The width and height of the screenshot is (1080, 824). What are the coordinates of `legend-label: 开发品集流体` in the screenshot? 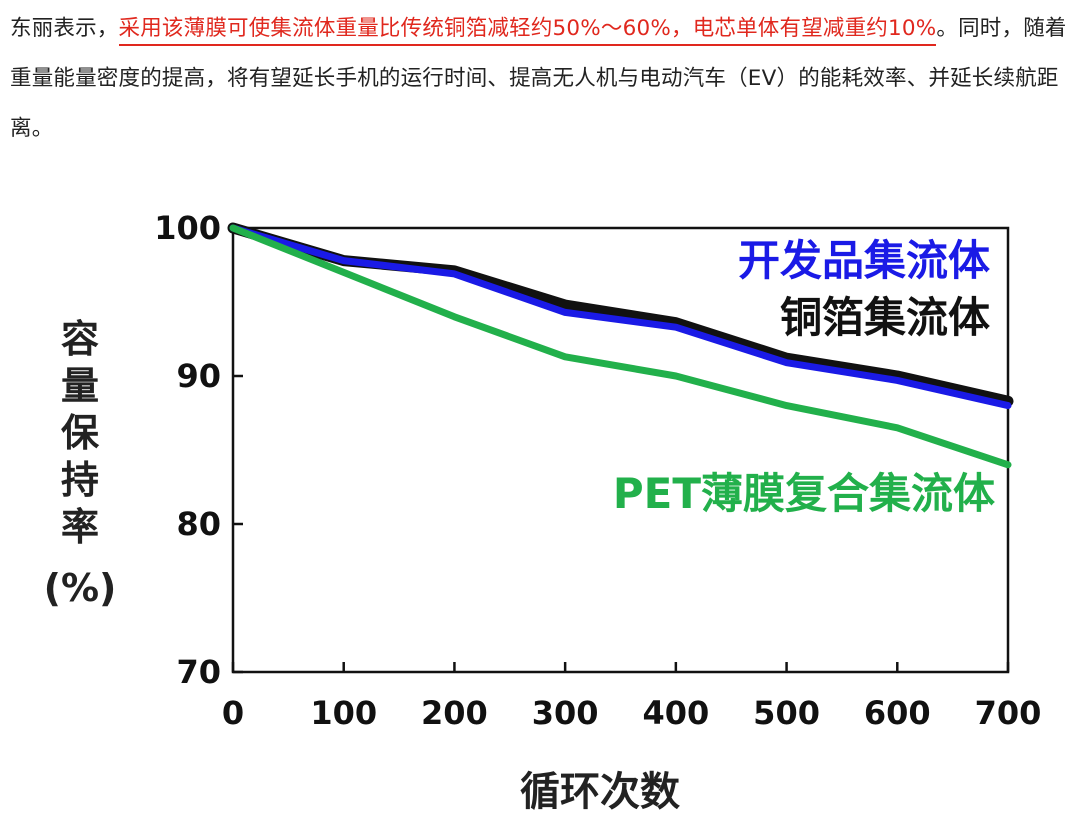 It's located at (864, 260).